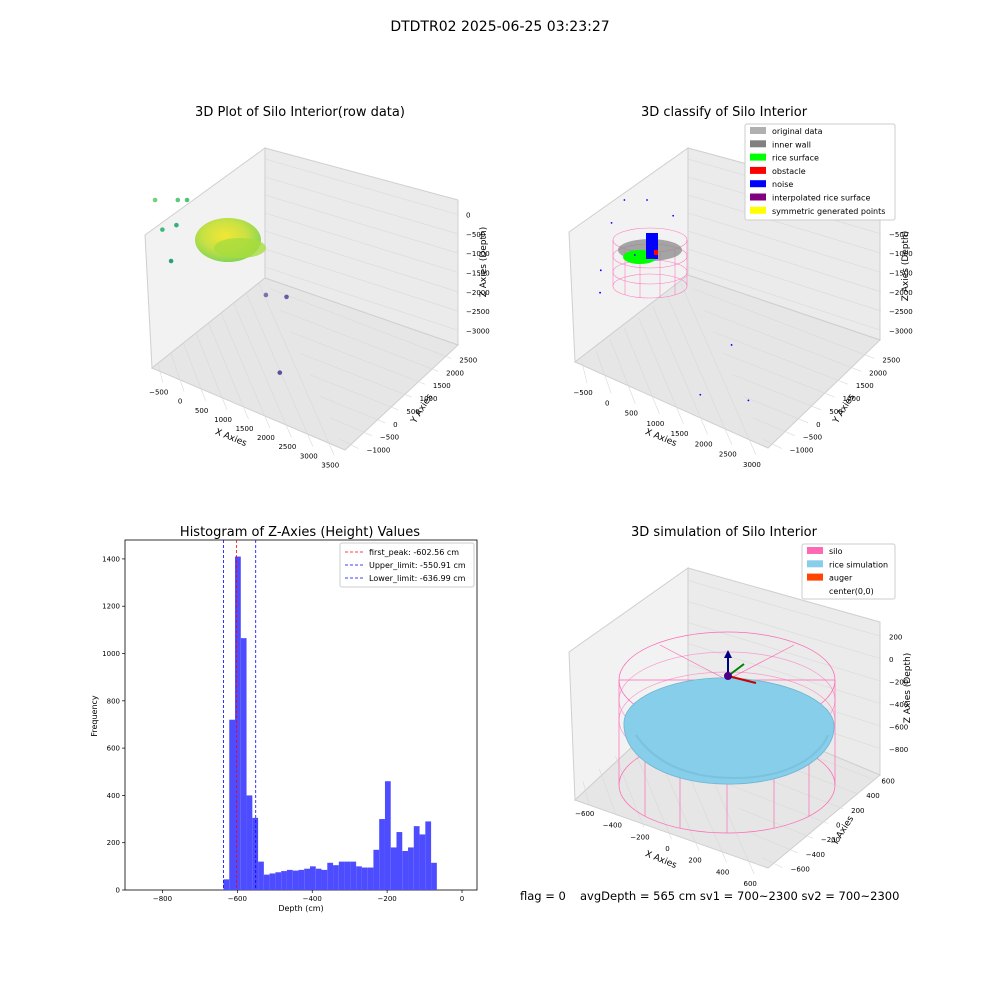 The height and width of the screenshot is (1000, 1000). Describe the element at coordinates (872, 796) in the screenshot. I see `y-tick-label: 400` at that location.